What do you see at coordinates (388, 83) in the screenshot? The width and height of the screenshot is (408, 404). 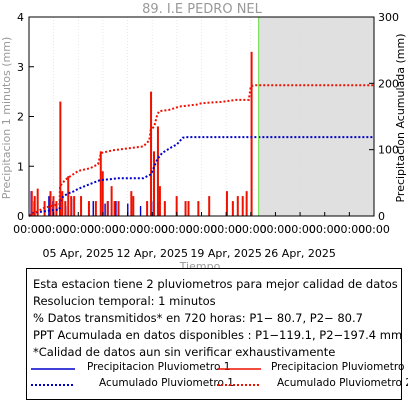 I see `y-tick-right-2: 200` at bounding box center [388, 83].